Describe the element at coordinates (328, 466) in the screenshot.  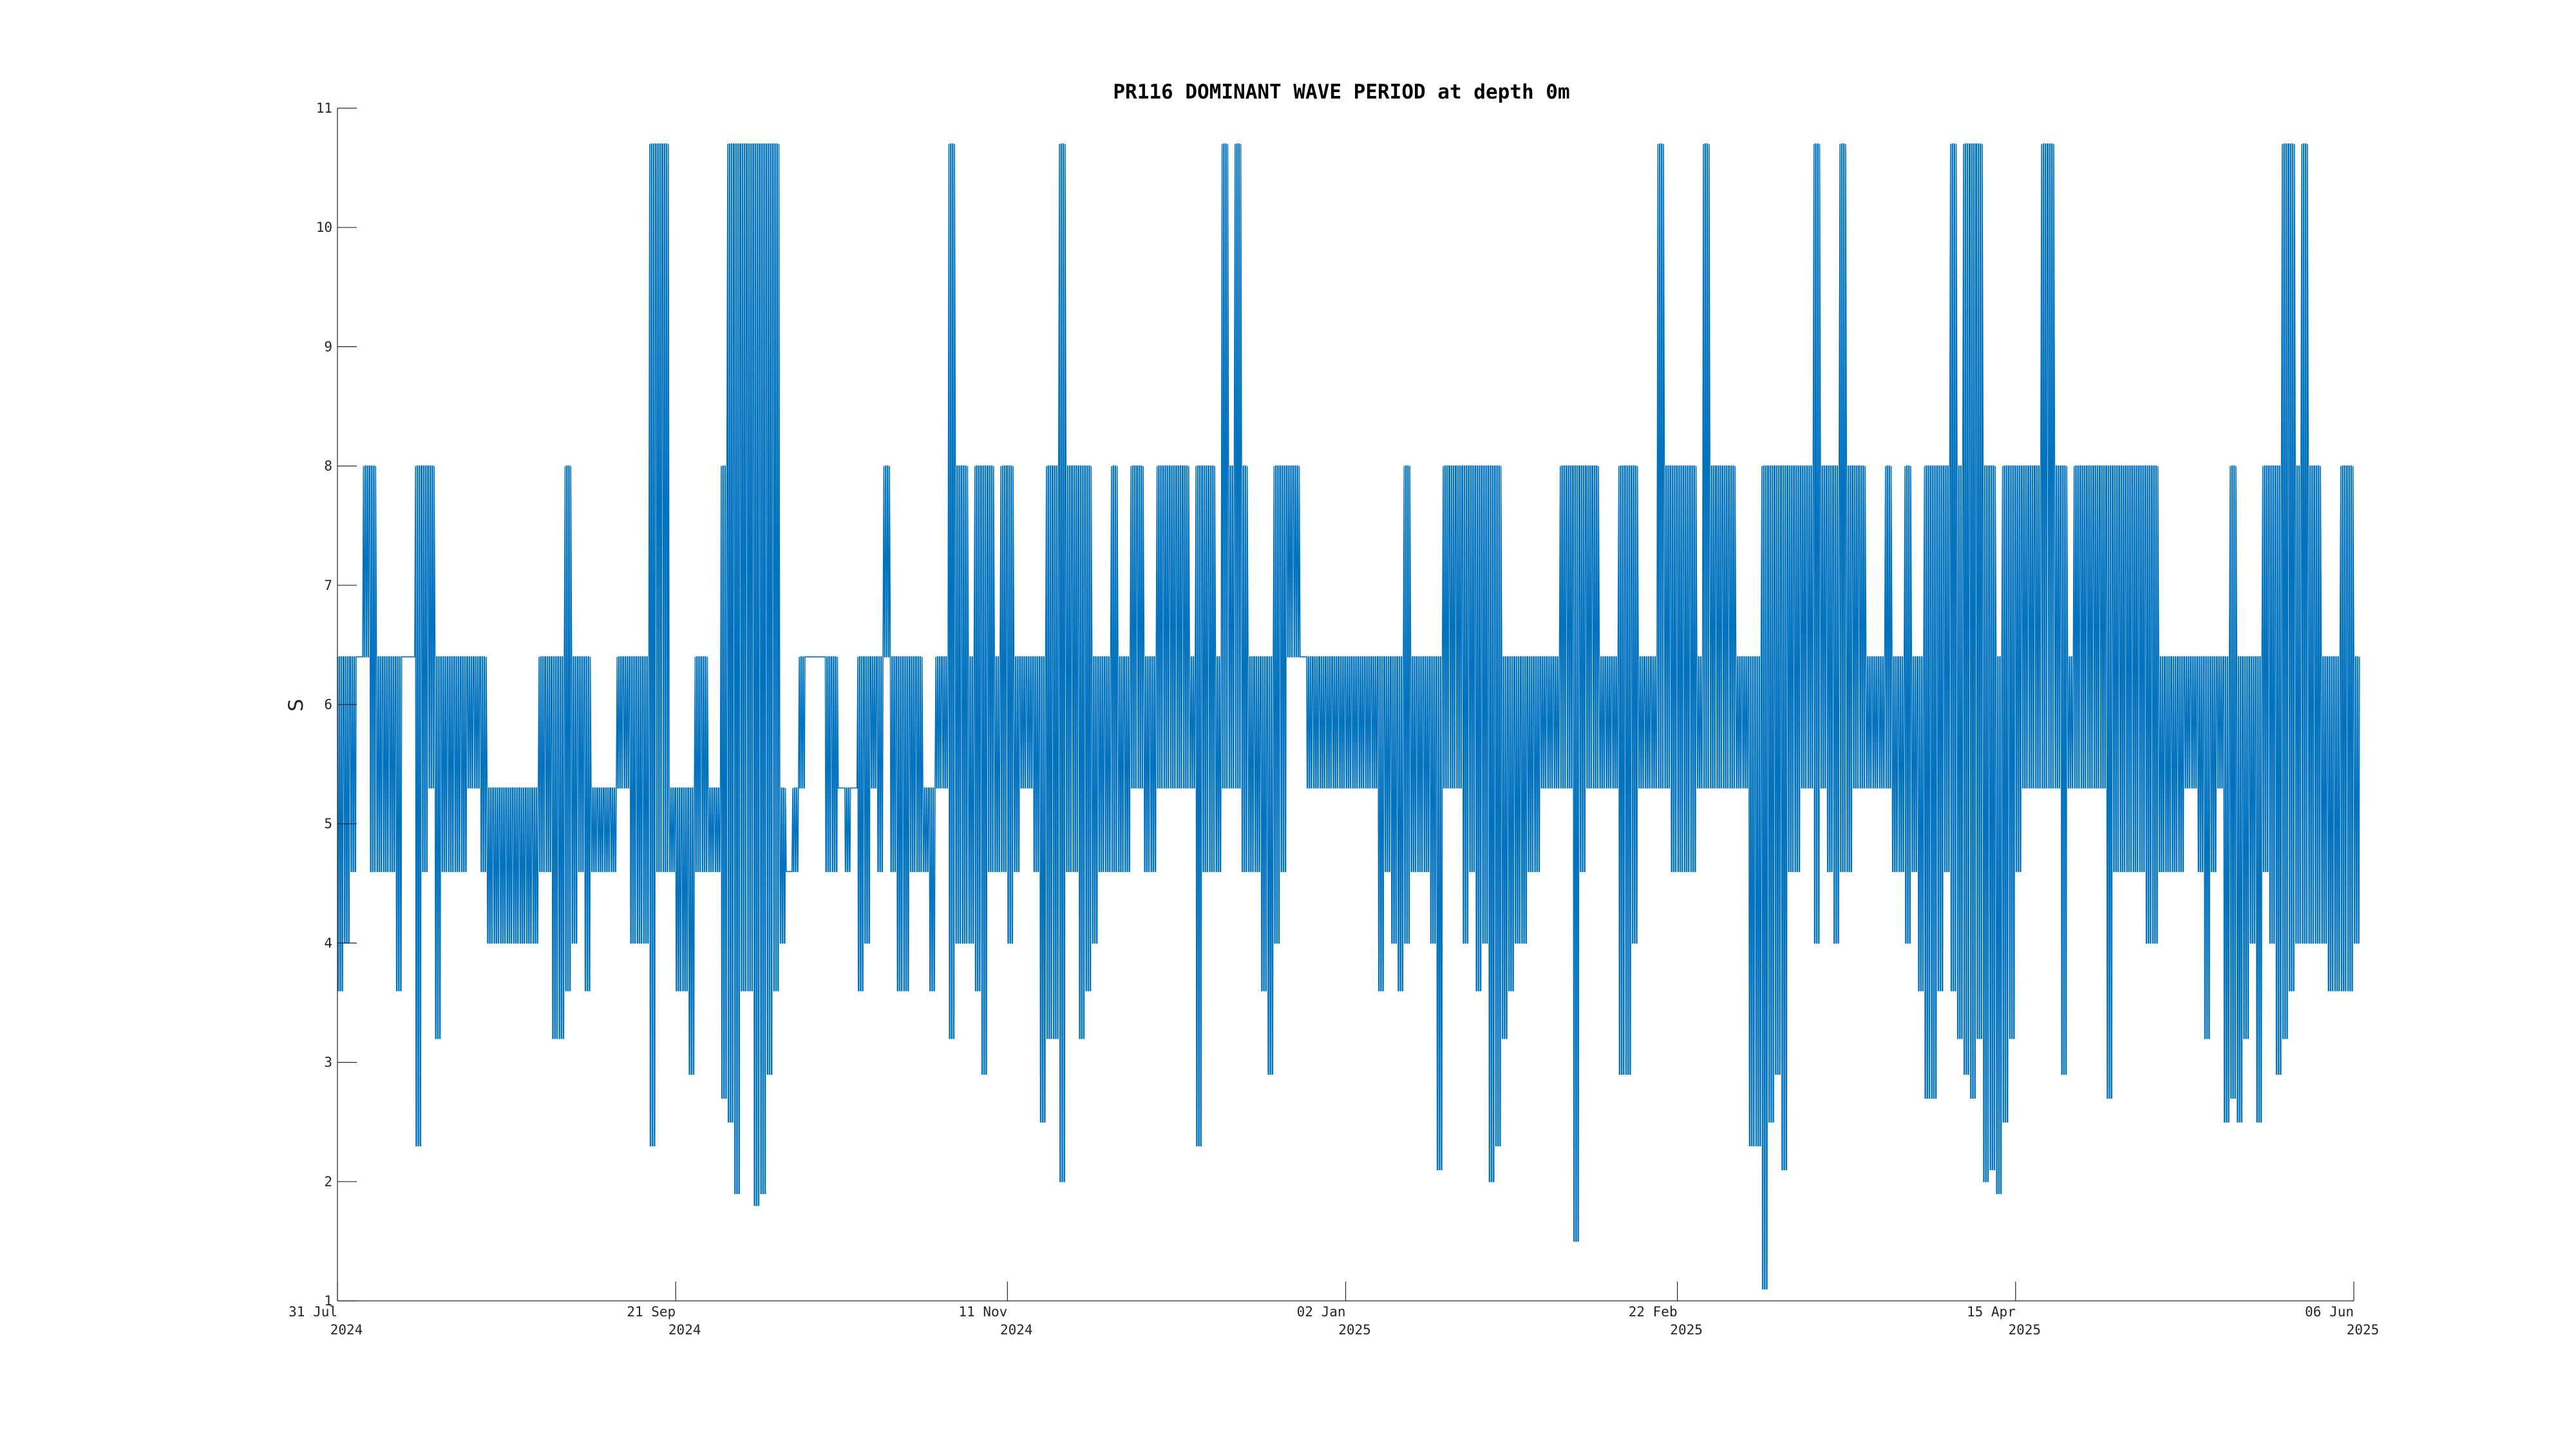
I see `y-tick-label: 8` at that location.